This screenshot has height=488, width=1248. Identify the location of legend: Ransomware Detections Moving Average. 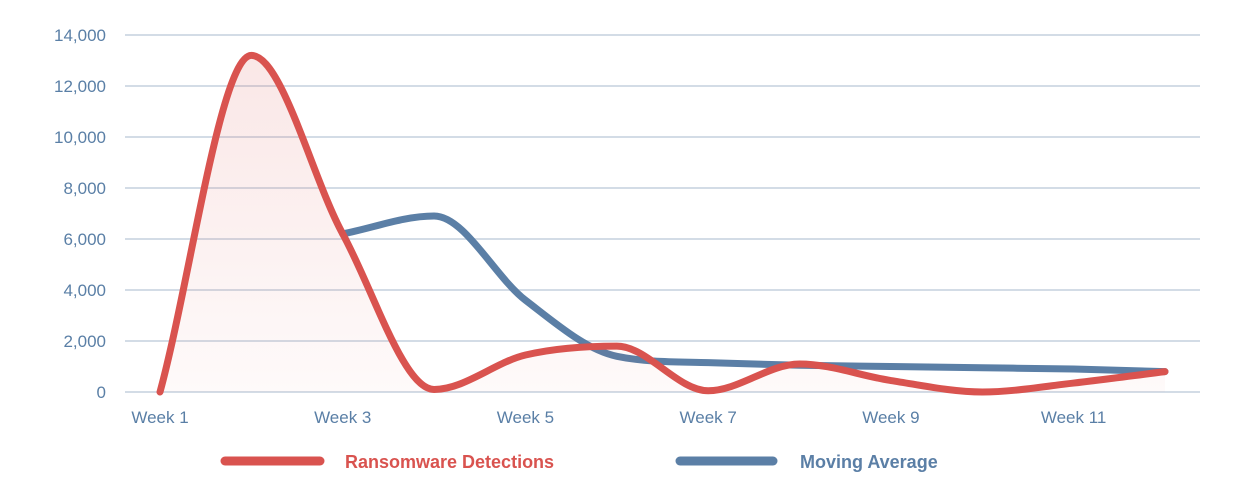
(579, 462).